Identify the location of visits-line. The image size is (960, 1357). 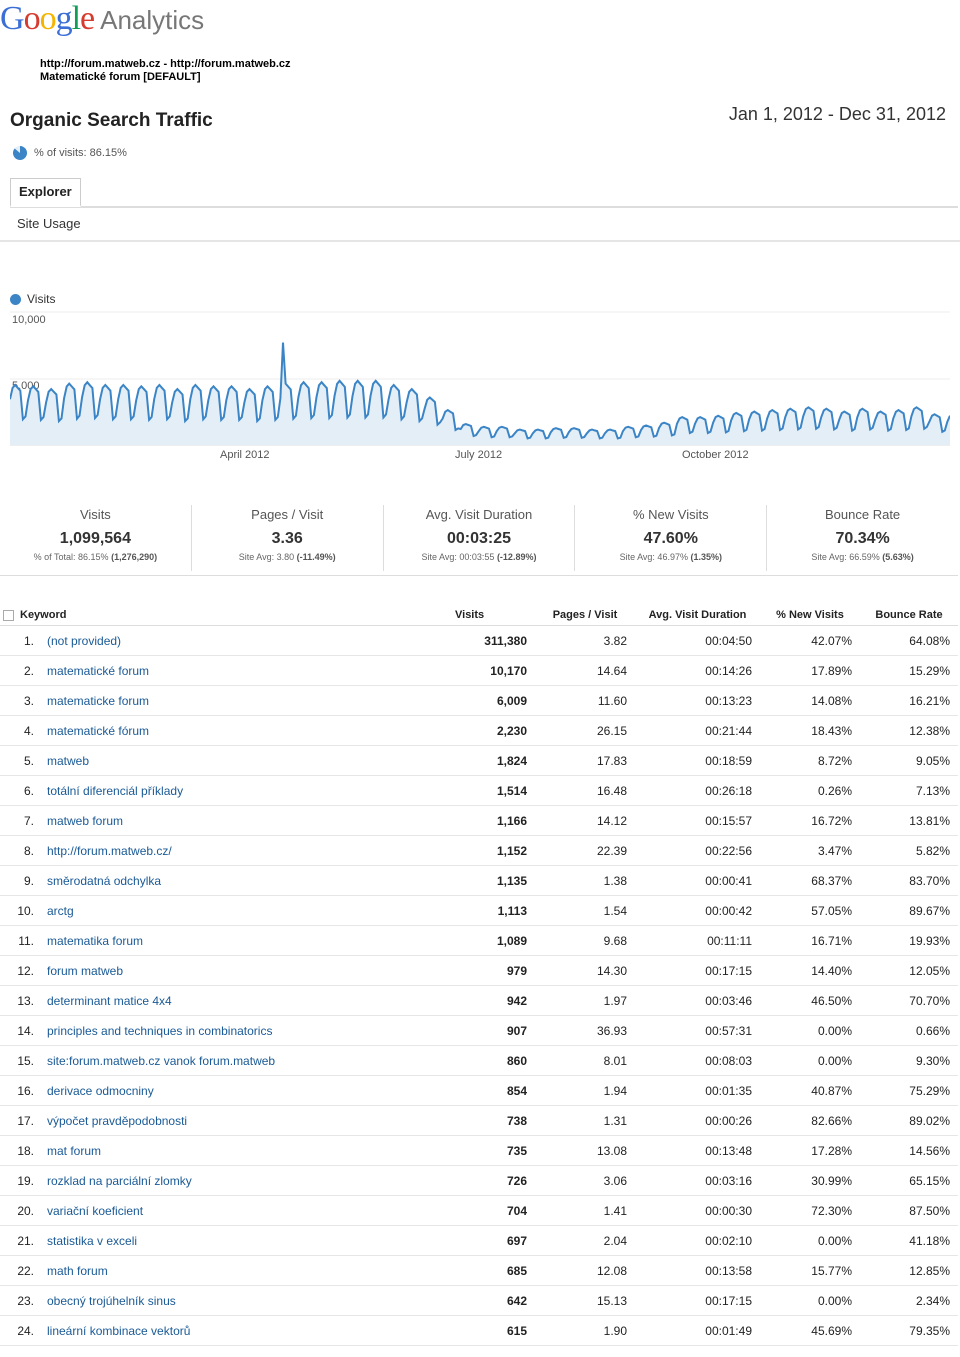
(480, 391).